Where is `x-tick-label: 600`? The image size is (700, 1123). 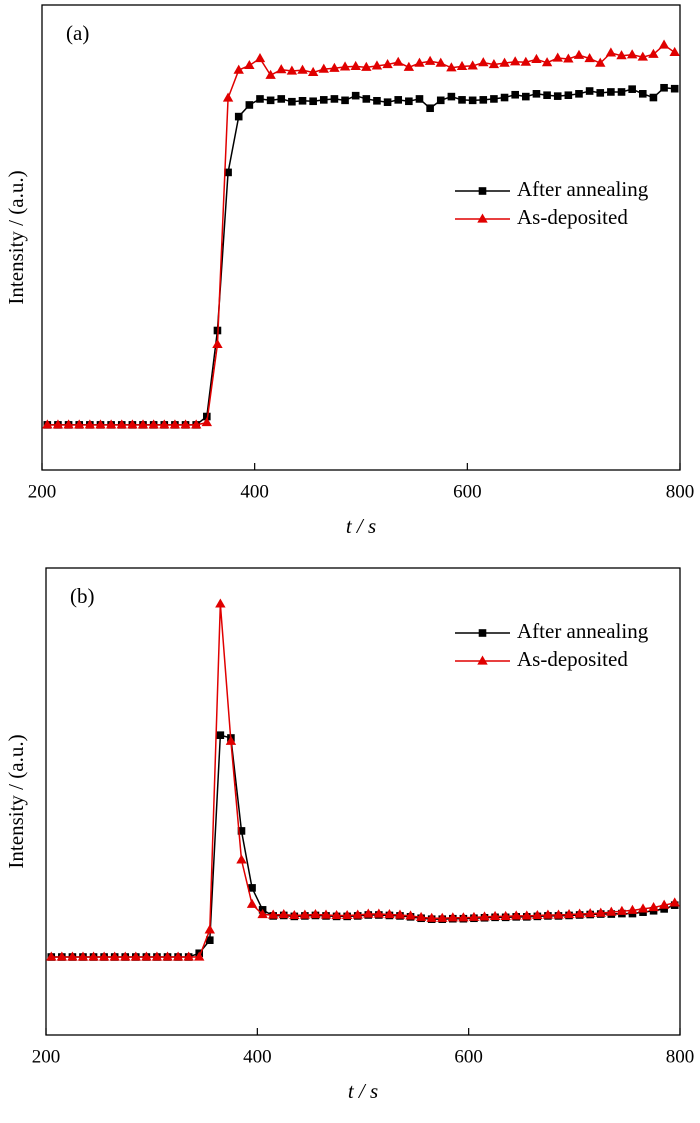 x-tick-label: 600 is located at coordinates (467, 491).